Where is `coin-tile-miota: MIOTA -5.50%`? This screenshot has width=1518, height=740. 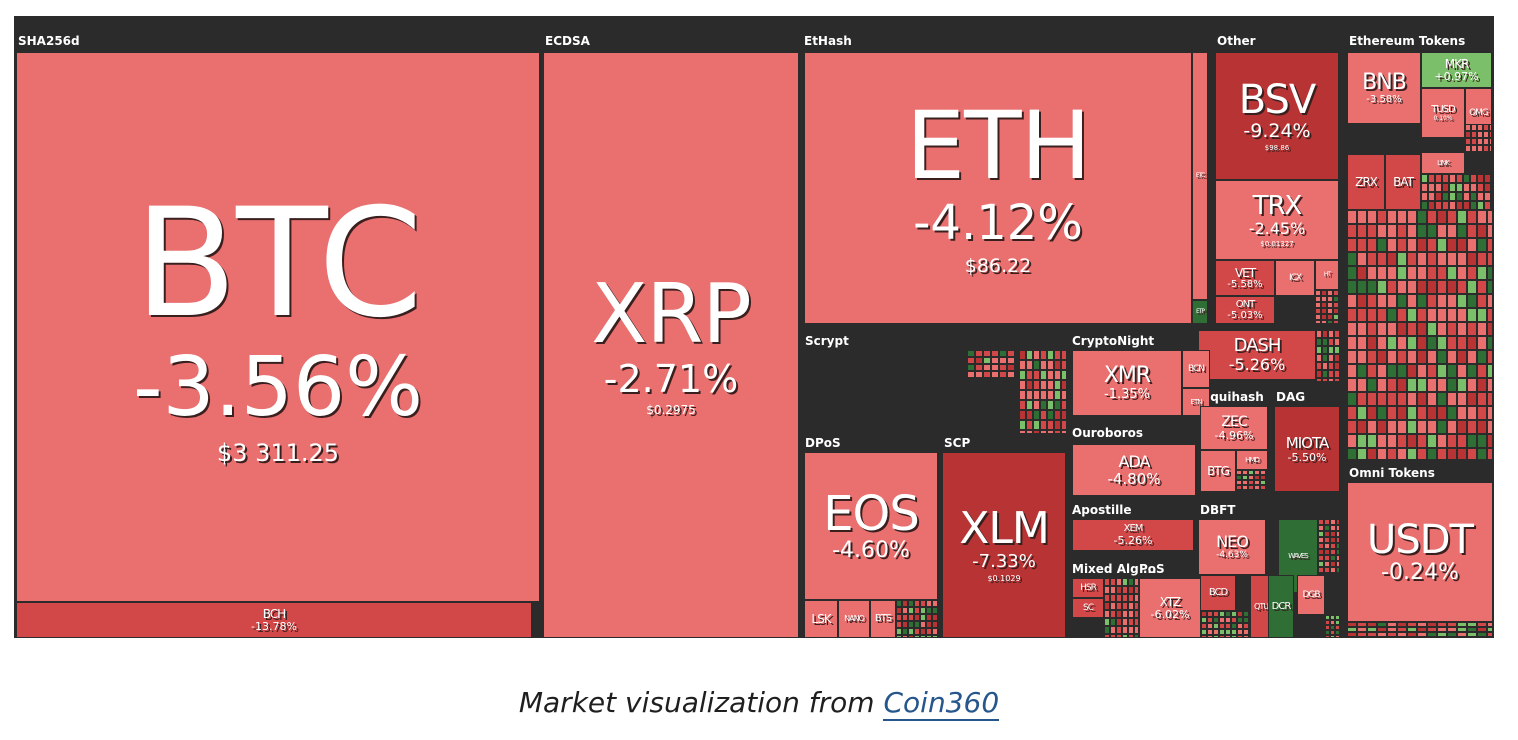 coin-tile-miota: MIOTA -5.50% is located at coordinates (1307, 449).